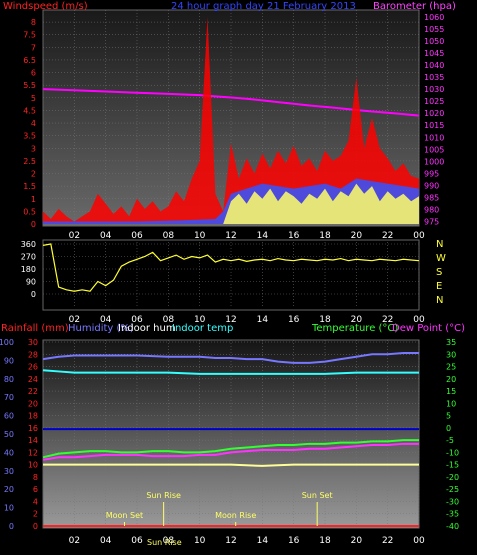 The image size is (477, 555). I want to click on dir-xtick-label: 16, so click(294, 320).